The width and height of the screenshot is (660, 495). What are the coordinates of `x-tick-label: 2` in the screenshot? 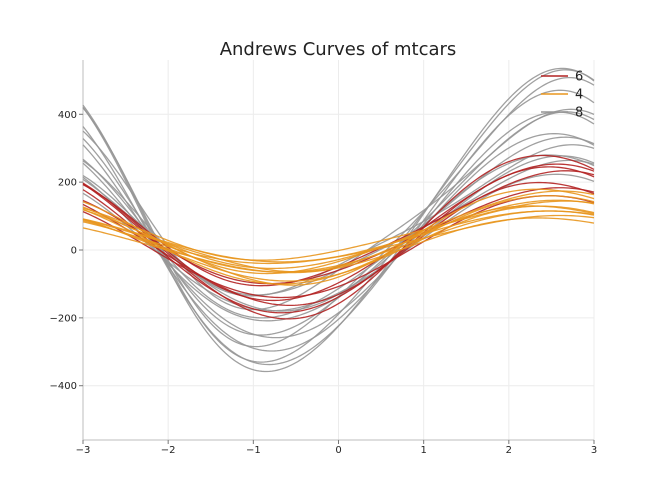 It's located at (509, 450).